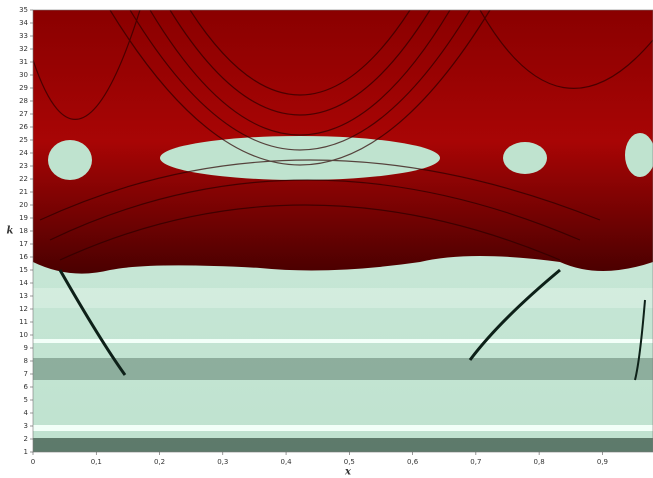 The image size is (653, 478). Describe the element at coordinates (23, 23) in the screenshot. I see `y-tick-label: 34` at that location.